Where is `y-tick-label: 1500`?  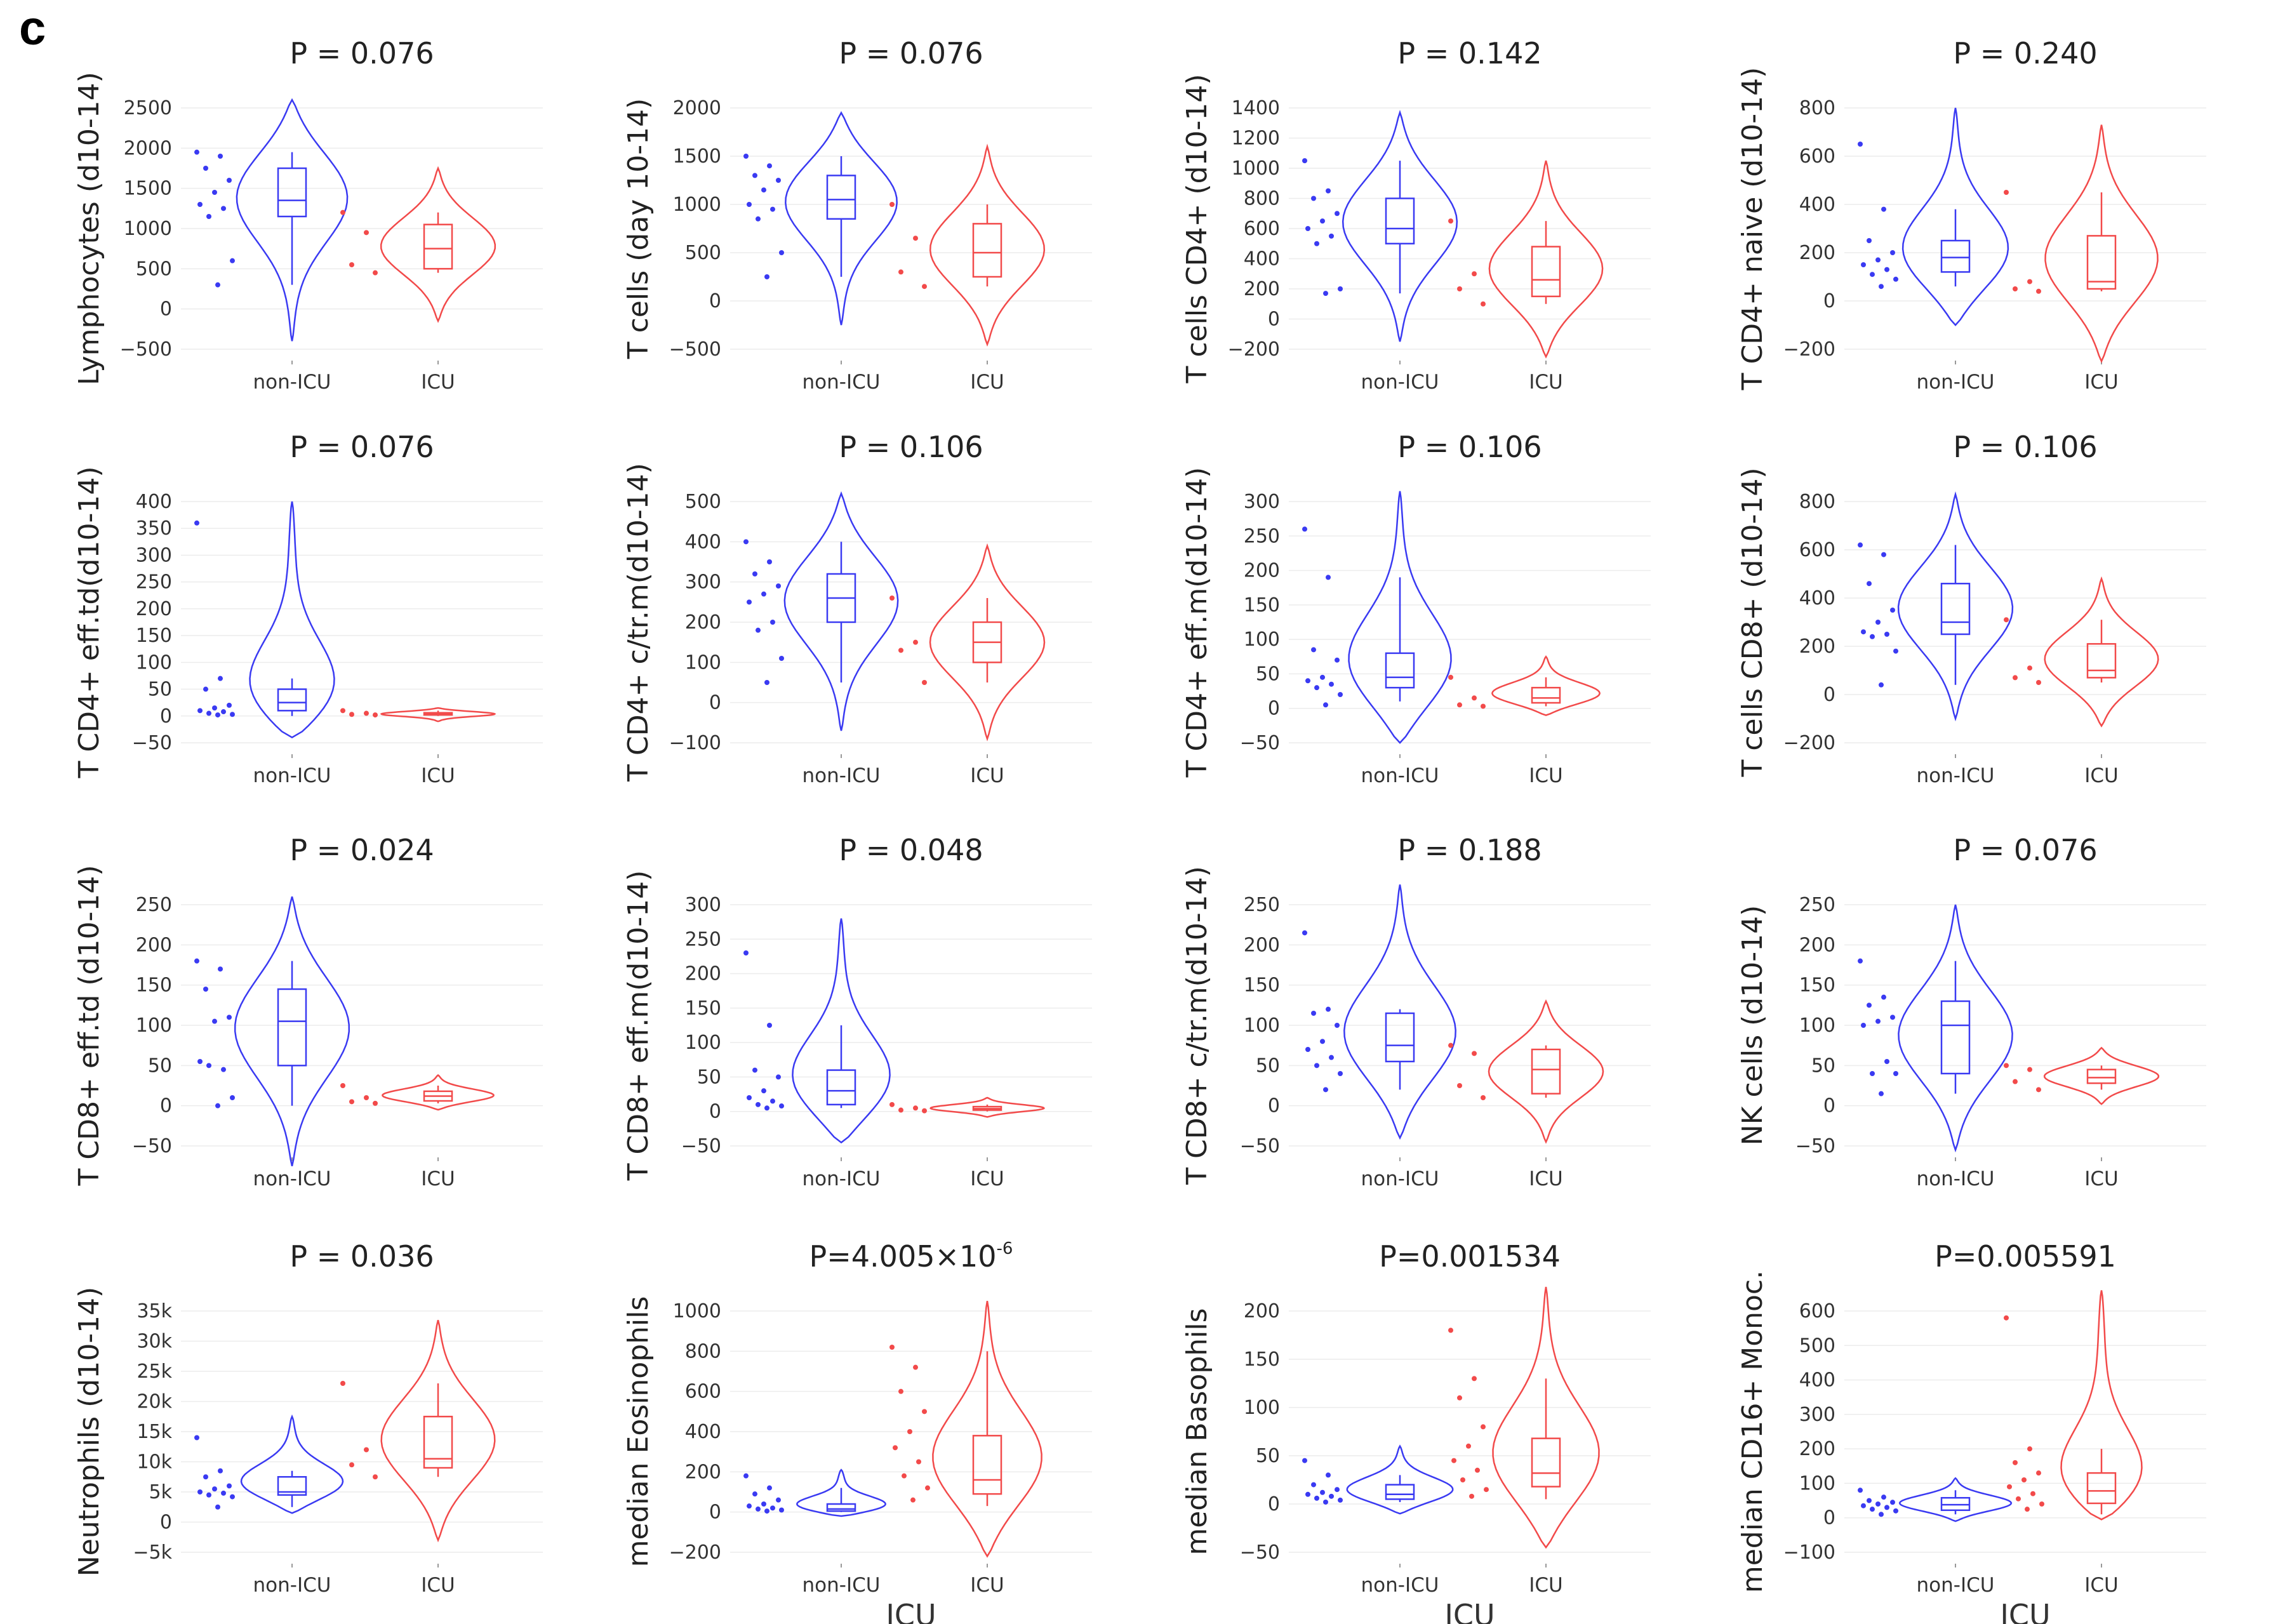 y-tick-label: 1500 is located at coordinates (148, 189).